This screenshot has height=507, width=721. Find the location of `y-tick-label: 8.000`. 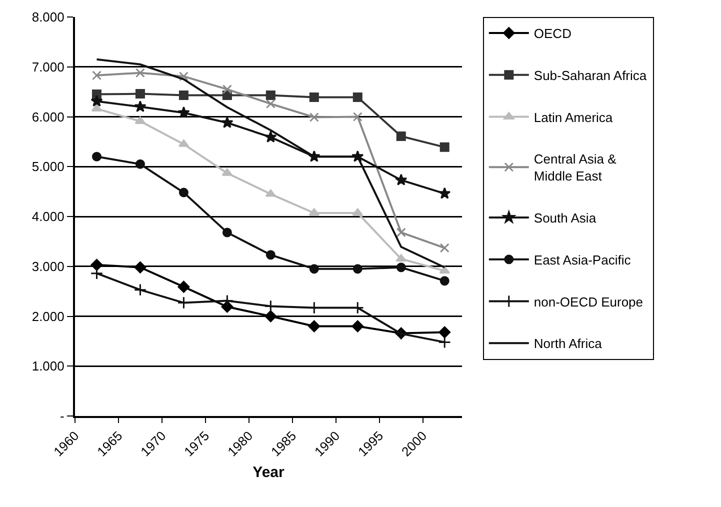

y-tick-label: 8.000 is located at coordinates (48, 17).